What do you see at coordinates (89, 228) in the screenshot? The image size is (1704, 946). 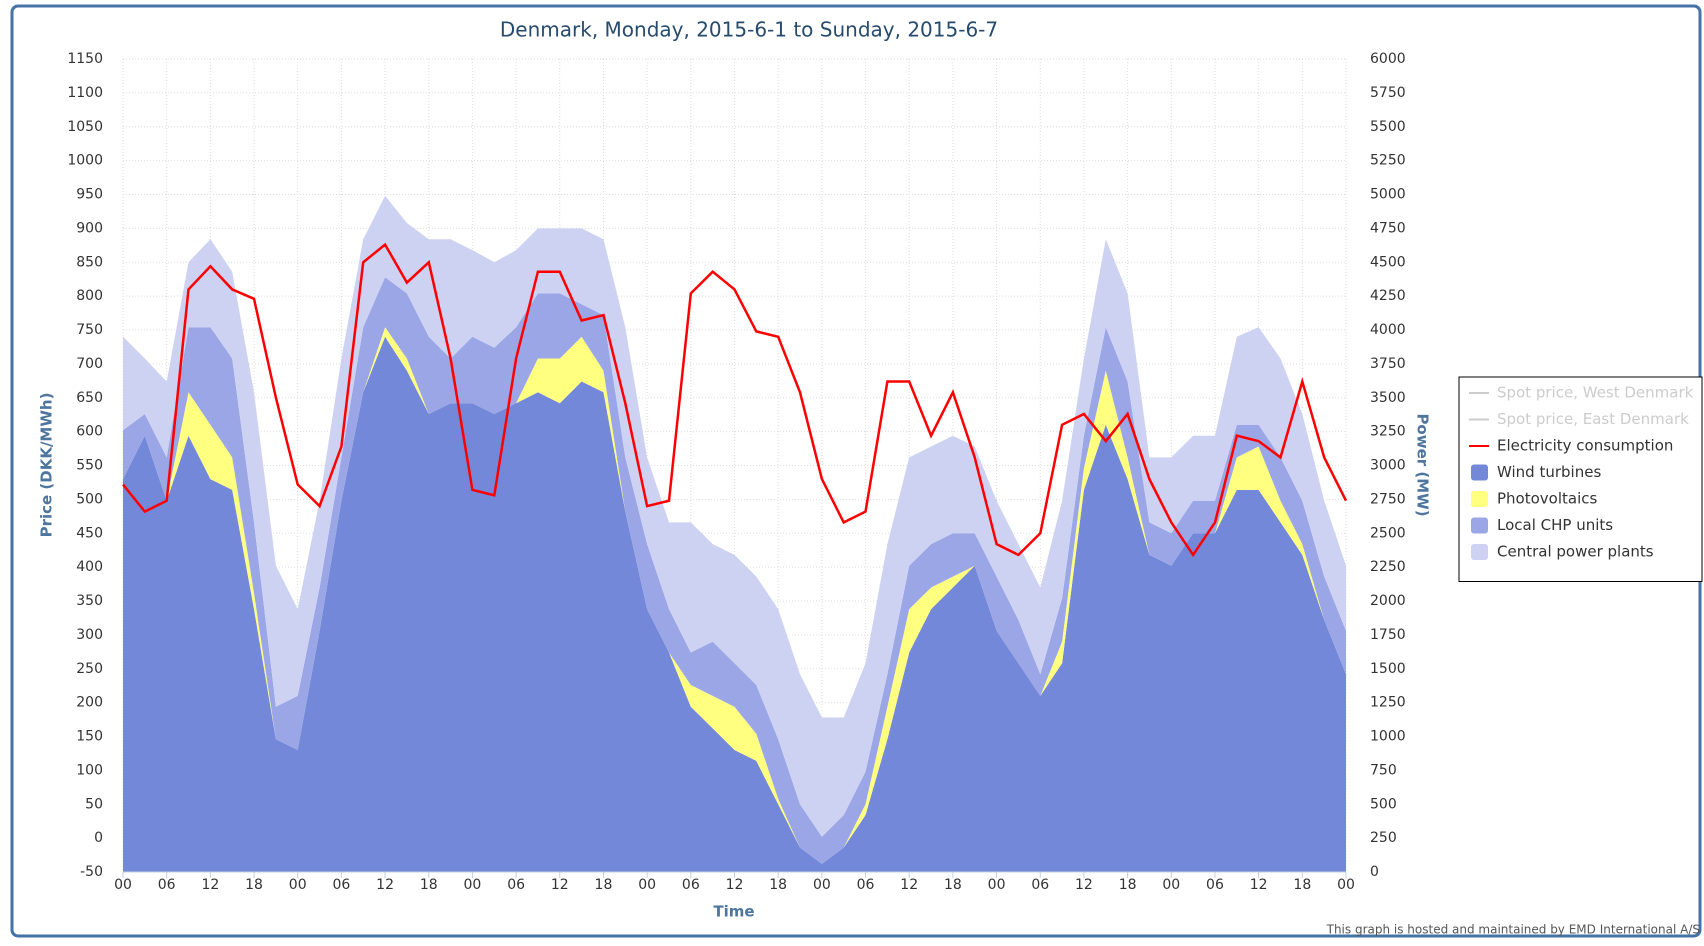 I see `y-tick-label: 900` at bounding box center [89, 228].